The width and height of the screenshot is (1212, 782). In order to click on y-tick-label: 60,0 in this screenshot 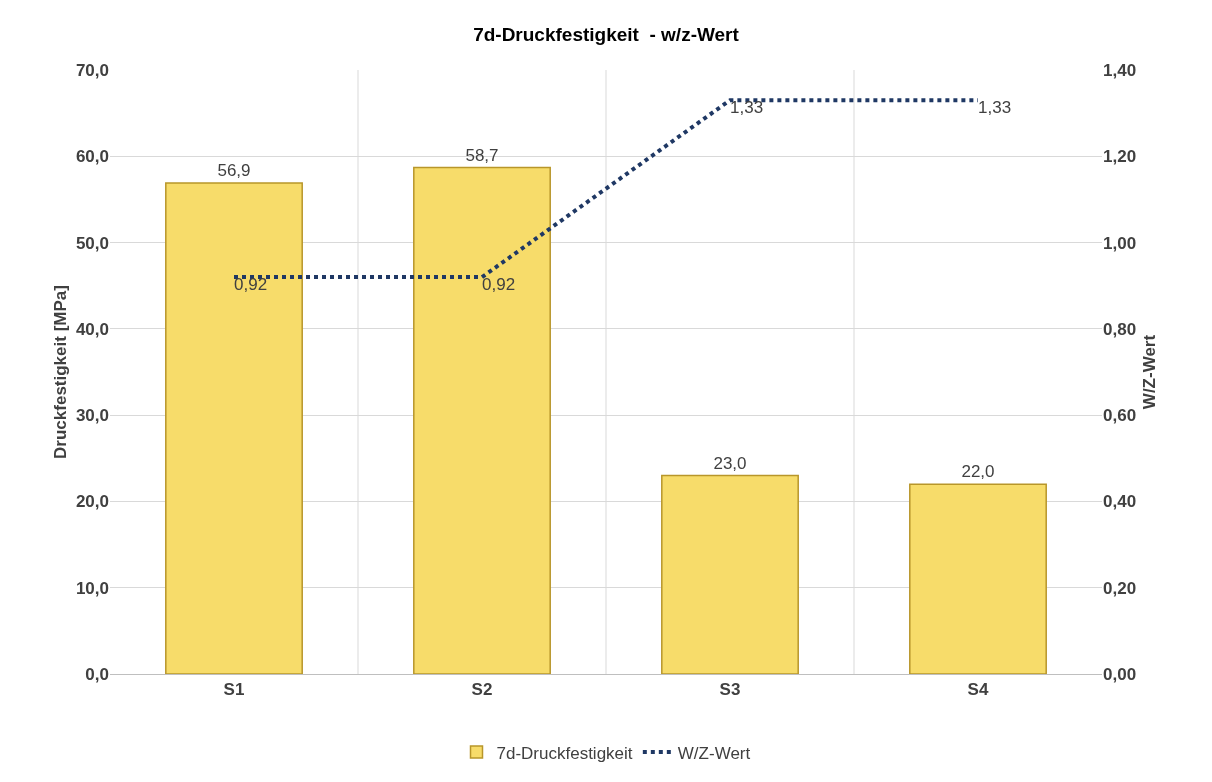, I will do `click(92, 157)`.